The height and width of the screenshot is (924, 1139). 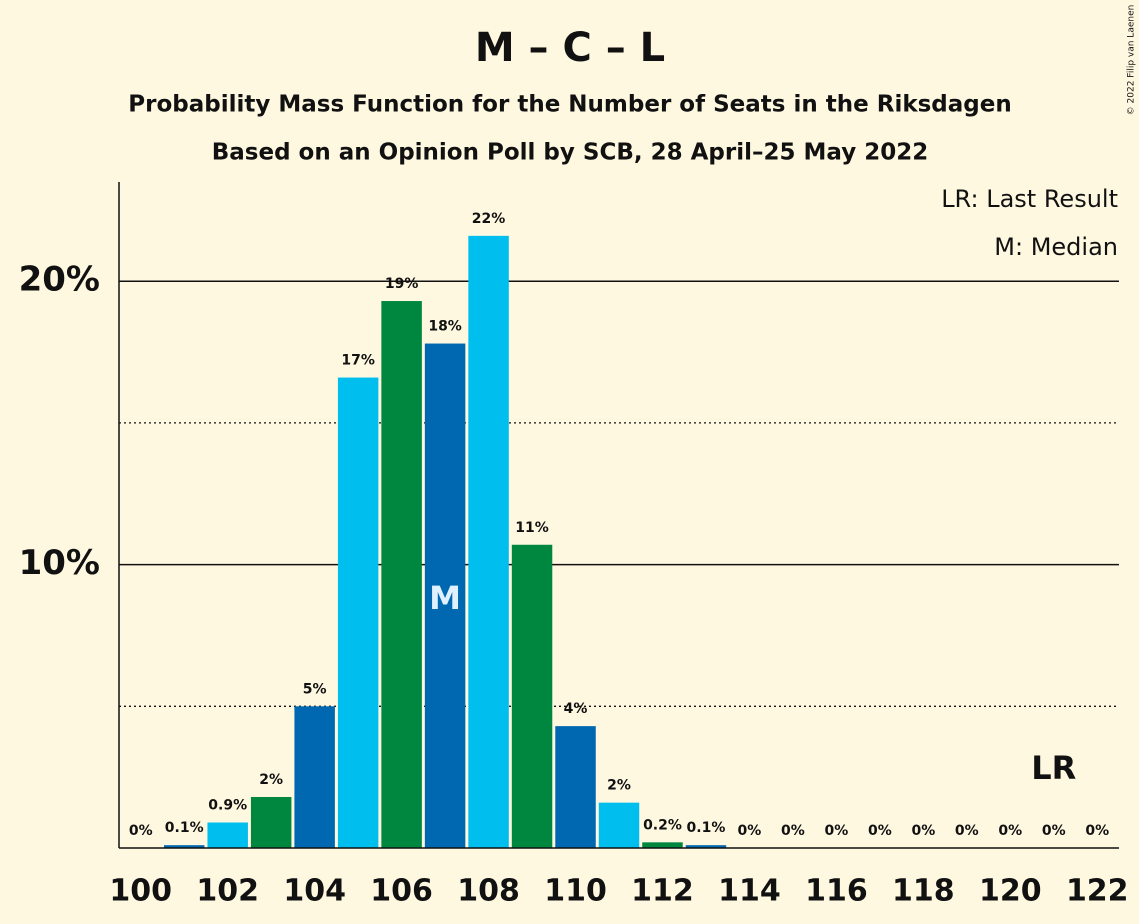 What do you see at coordinates (662, 891) in the screenshot?
I see `x-tick-label: 112` at bounding box center [662, 891].